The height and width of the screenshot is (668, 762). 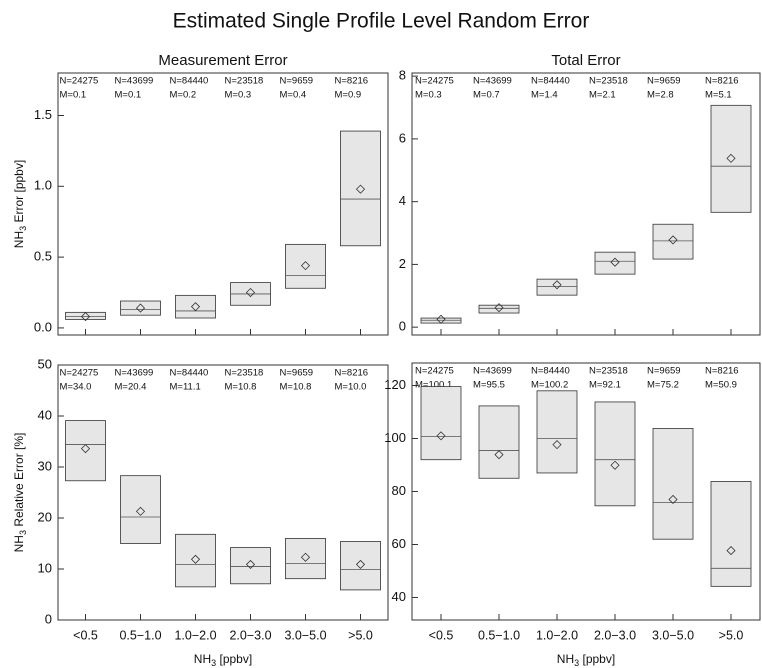 What do you see at coordinates (43, 114) in the screenshot?
I see `y-tick-label: 1.5` at bounding box center [43, 114].